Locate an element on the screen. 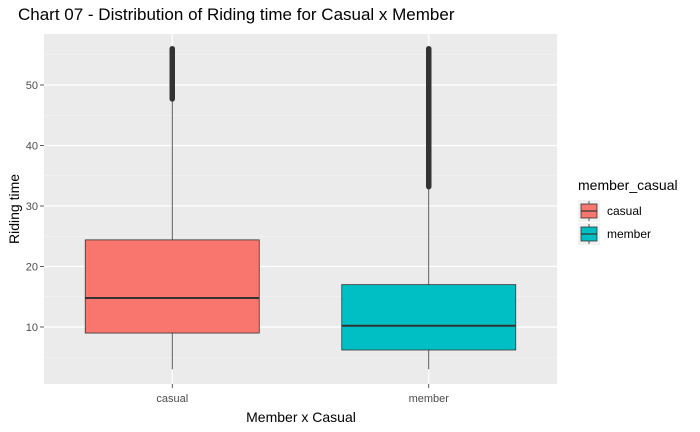  x-tick-label: member is located at coordinates (429, 399).